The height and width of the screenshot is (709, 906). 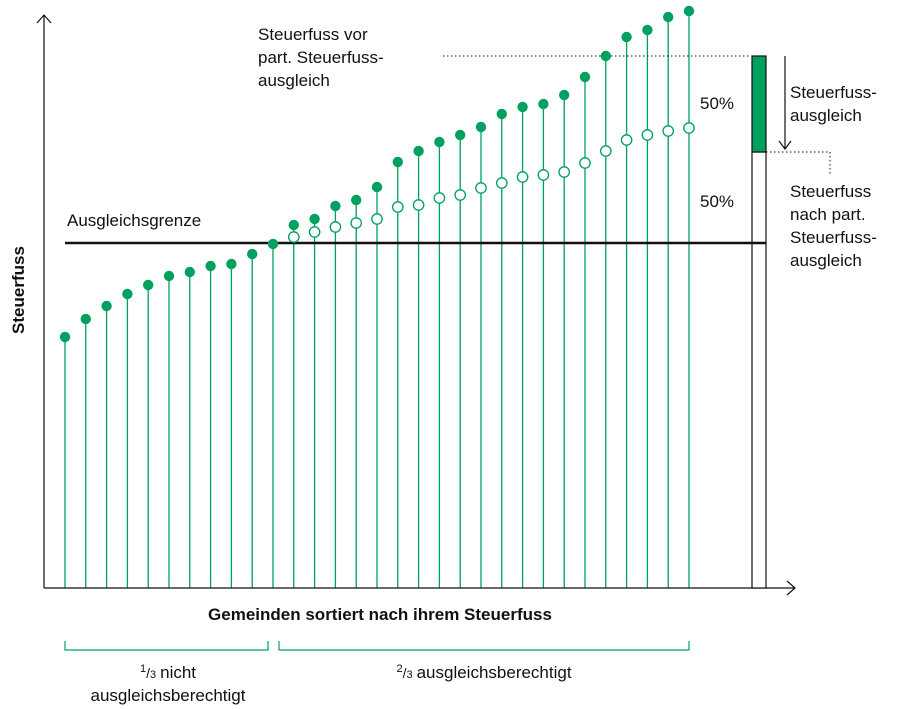 What do you see at coordinates (830, 191) in the screenshot?
I see `after-label: Steuerfuss` at bounding box center [830, 191].